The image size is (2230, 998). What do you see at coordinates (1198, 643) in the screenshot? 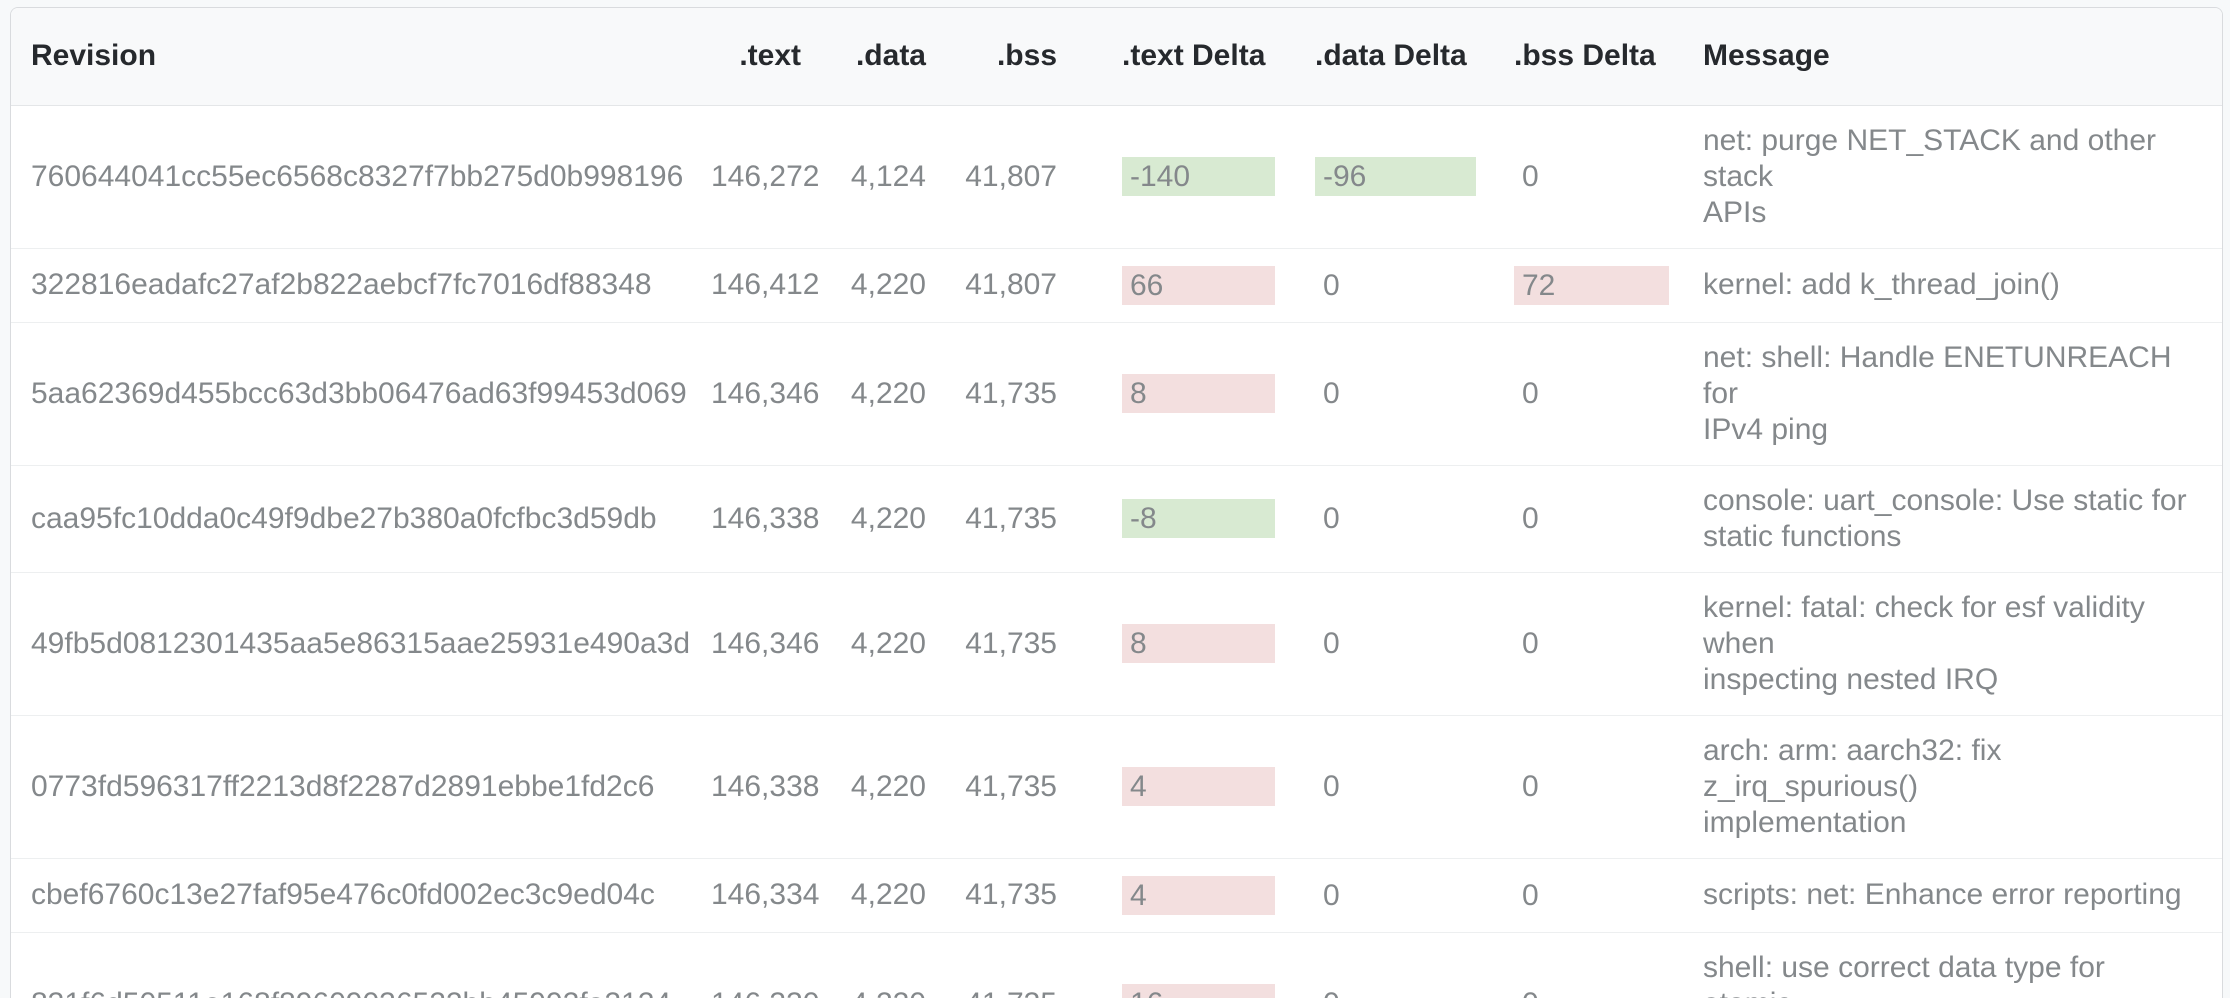
I see `text-delta-badge: 8` at bounding box center [1198, 643].